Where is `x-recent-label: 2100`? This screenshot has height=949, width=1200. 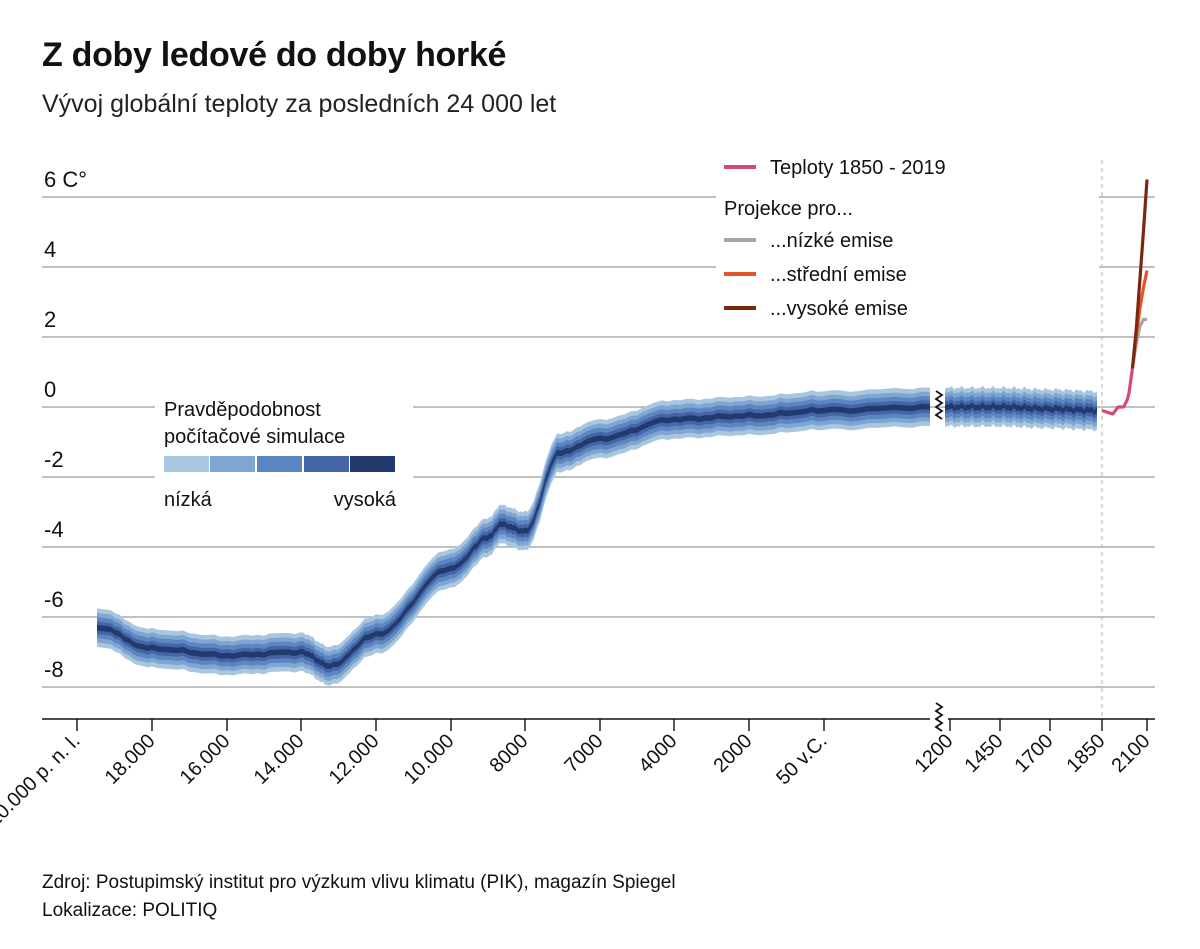
x-recent-label: 2100 is located at coordinates (1131, 753).